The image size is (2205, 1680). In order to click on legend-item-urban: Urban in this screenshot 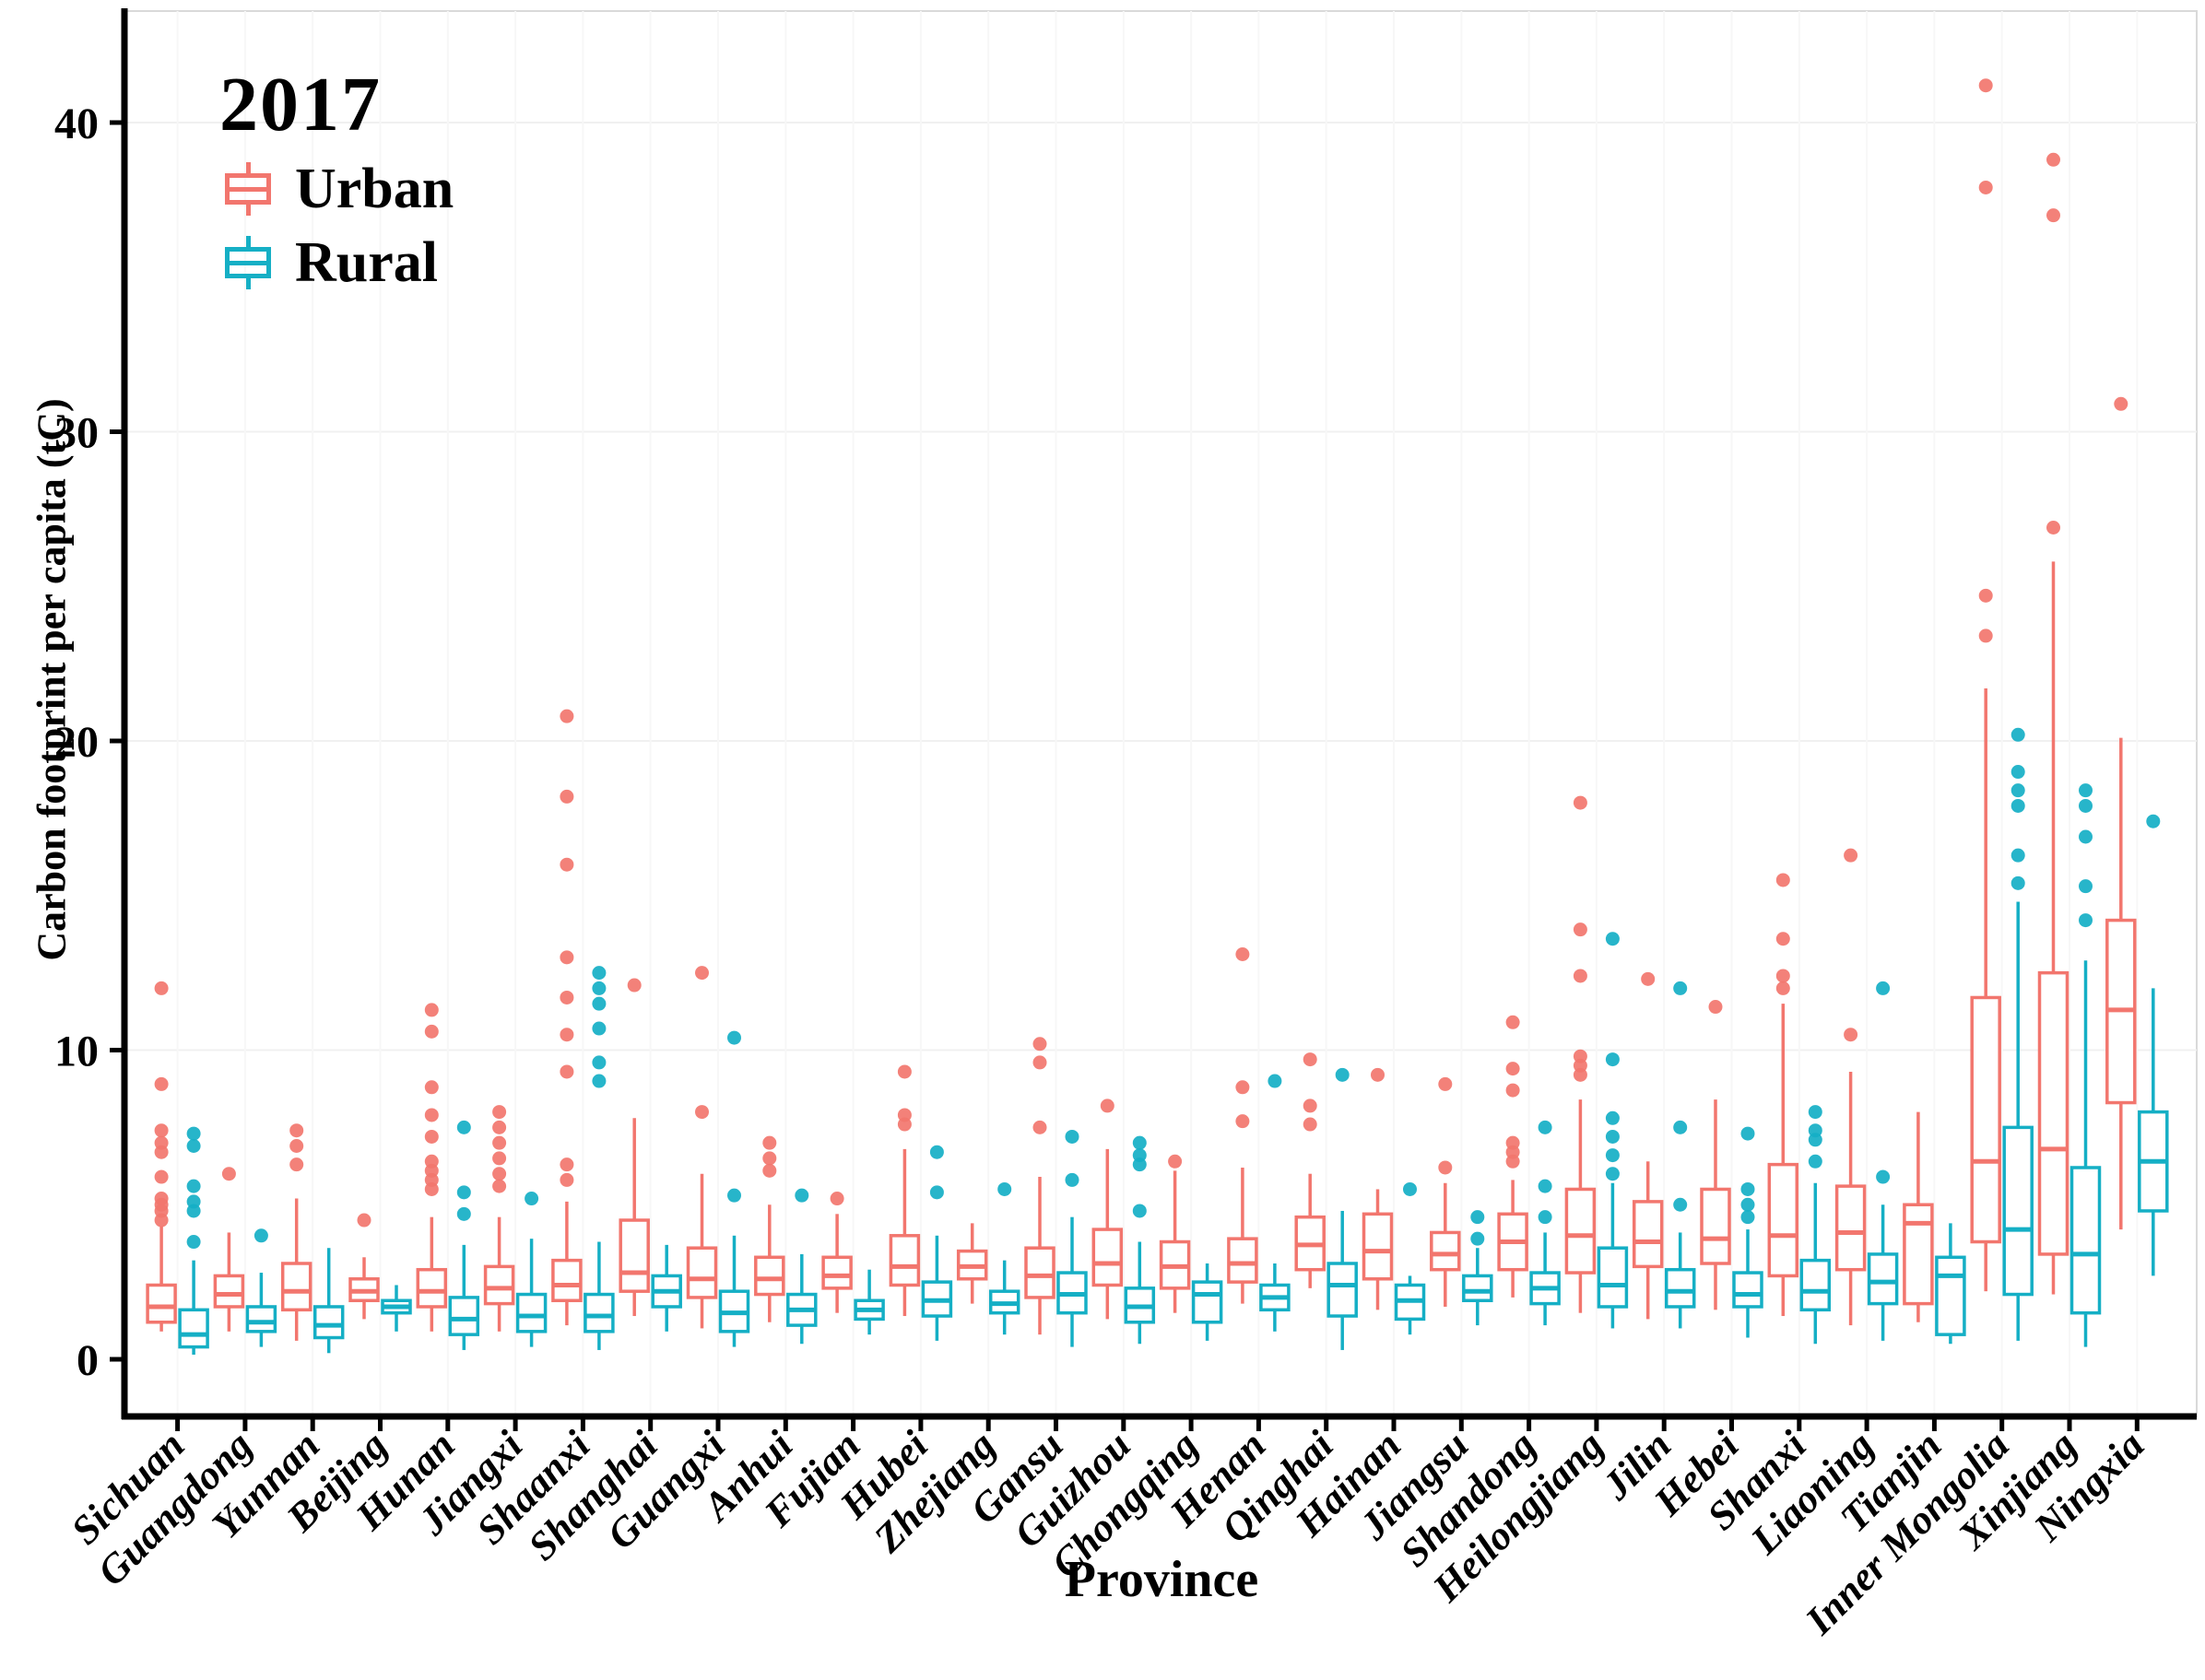, I will do `click(336, 188)`.